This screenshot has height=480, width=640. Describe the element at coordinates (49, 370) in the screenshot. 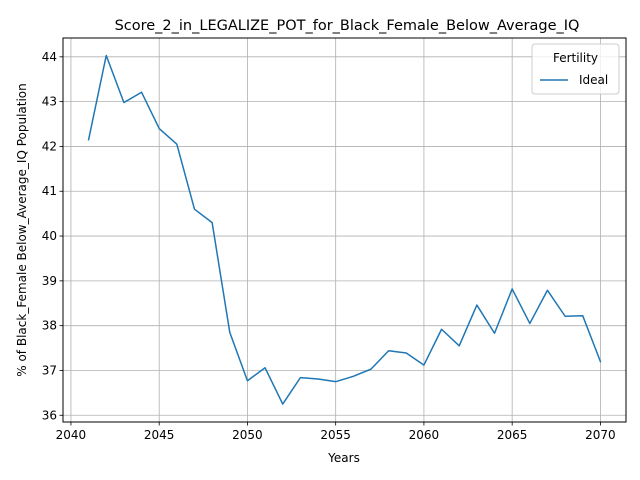

I see `y-tick-label: 37` at that location.